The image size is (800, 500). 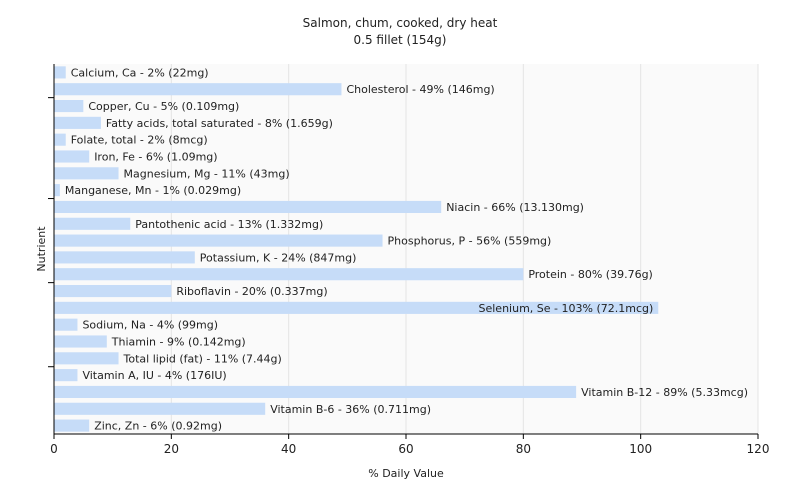 I want to click on bar-label: Vitamin A, IU - 4% (176IU), so click(x=154, y=375).